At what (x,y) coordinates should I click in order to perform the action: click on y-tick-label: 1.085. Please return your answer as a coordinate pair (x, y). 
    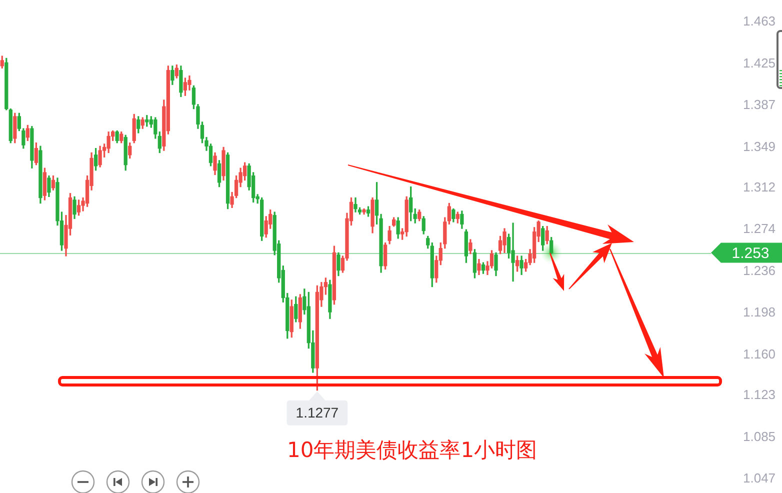
    Looking at the image, I should click on (759, 436).